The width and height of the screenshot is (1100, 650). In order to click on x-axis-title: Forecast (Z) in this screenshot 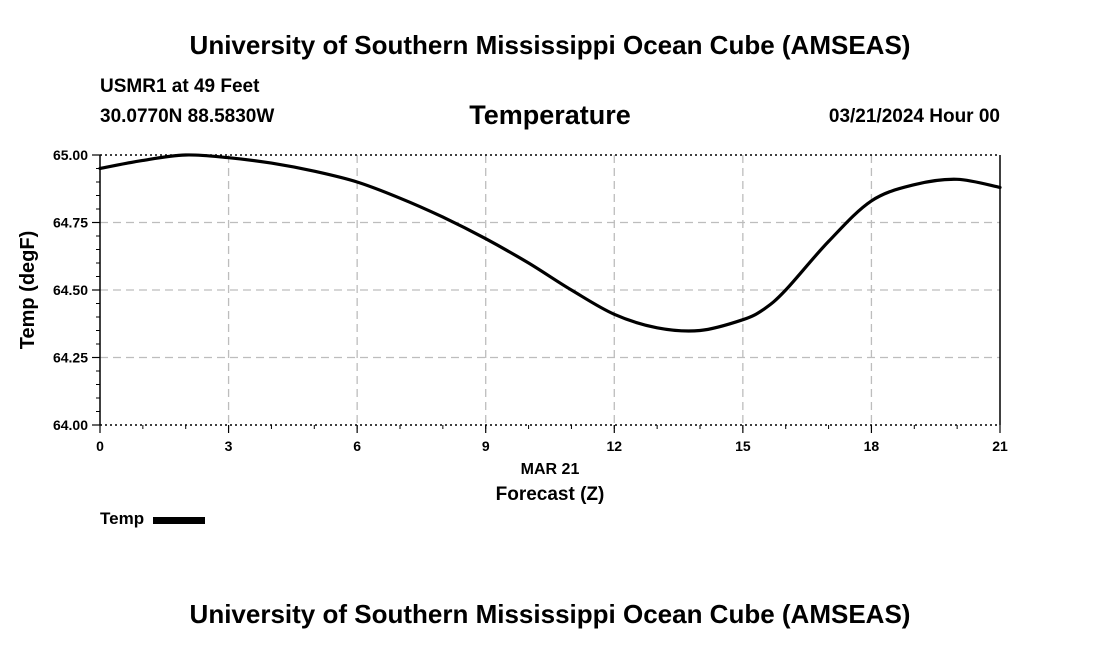, I will do `click(550, 494)`.